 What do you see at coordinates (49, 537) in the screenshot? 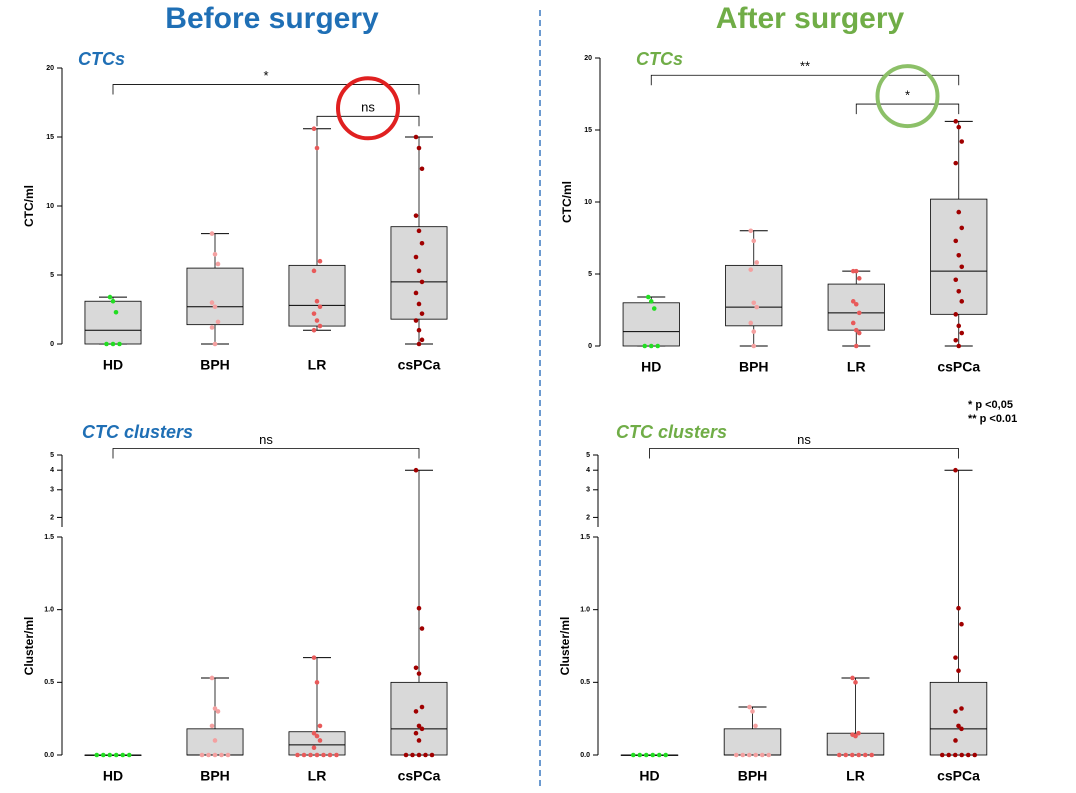
I see `y-tick-label: 1.5` at bounding box center [49, 537].